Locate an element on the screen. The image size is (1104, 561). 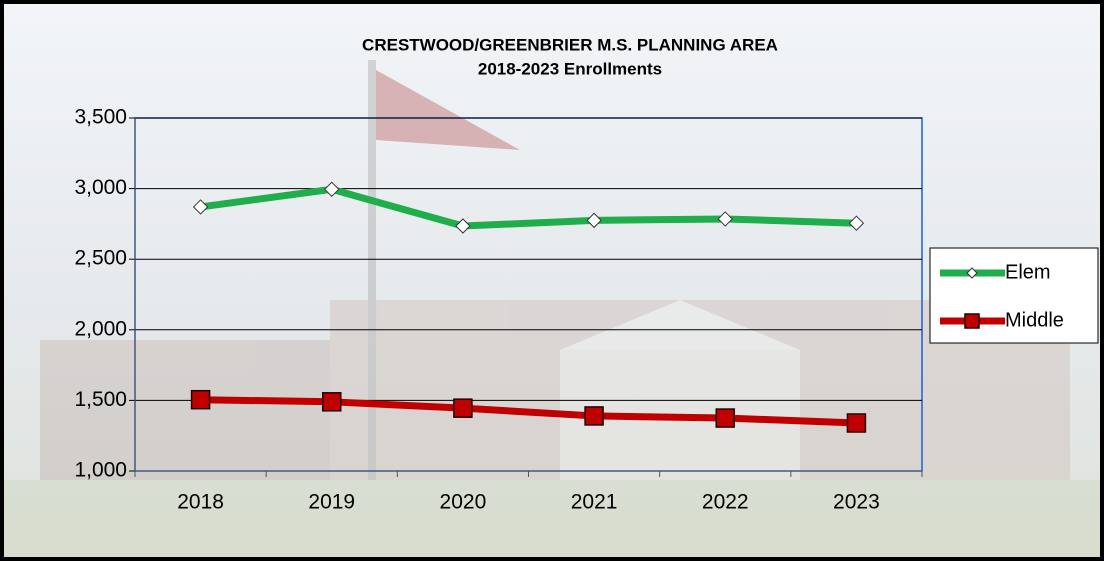
chart-subtitle: 2018-2023 Enrollments is located at coordinates (570, 68).